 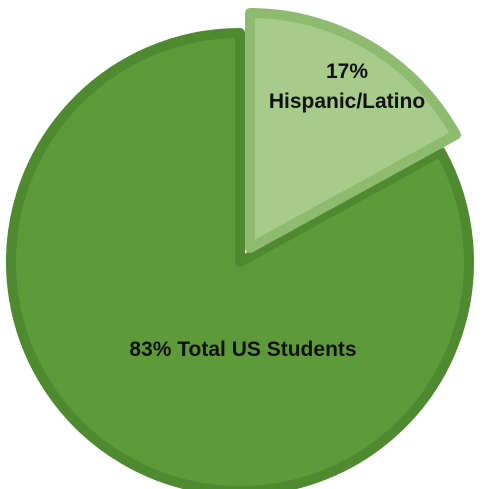 I want to click on pie-label-line: 83% Total US Students, so click(x=242, y=349).